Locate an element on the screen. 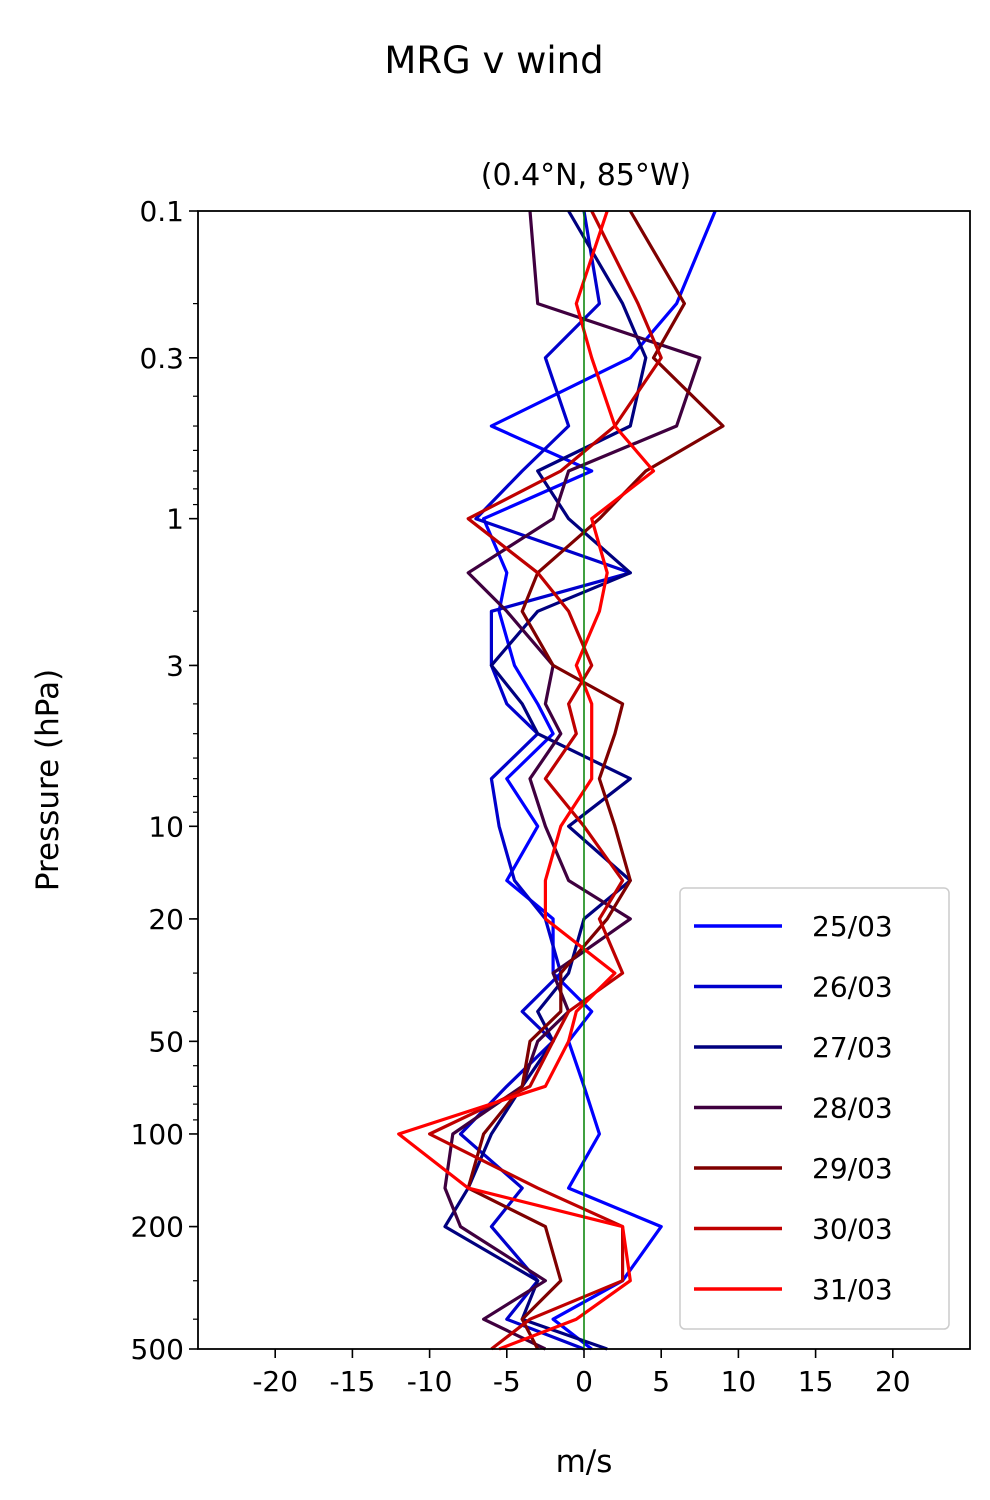 The width and height of the screenshot is (990, 1500). legend: 25/03 26/03 27/03 28/03 29/03 30/03 31/03 is located at coordinates (814, 1108).